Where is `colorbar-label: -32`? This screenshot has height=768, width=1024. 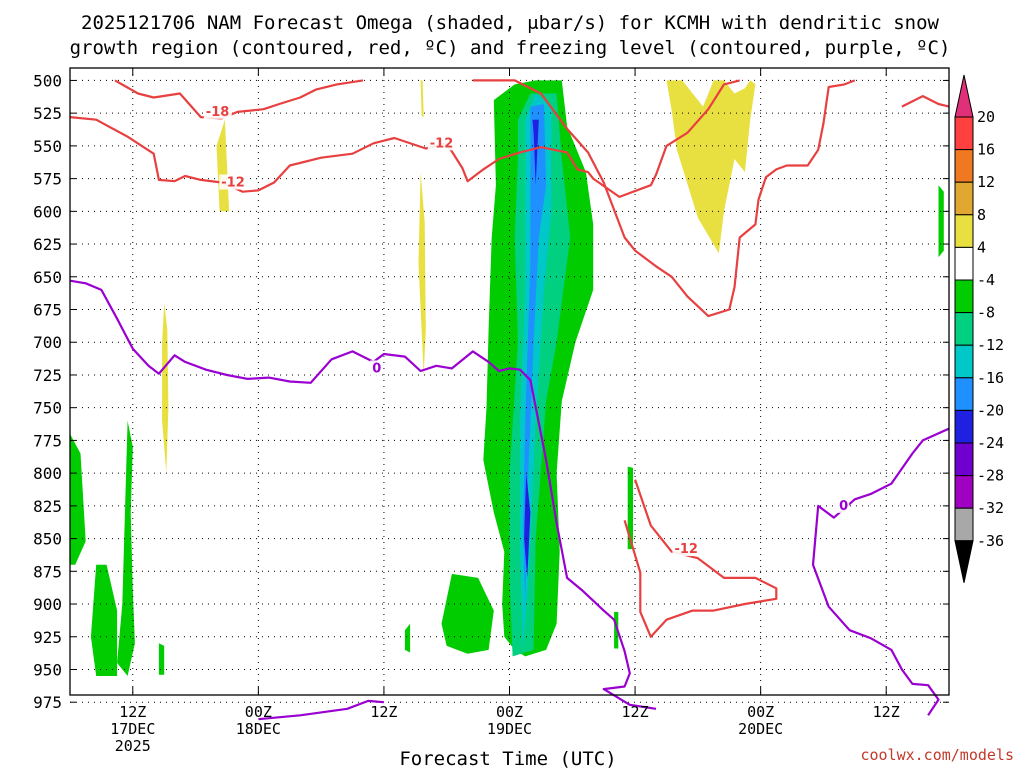
colorbar-label: -32 is located at coordinates (990, 508).